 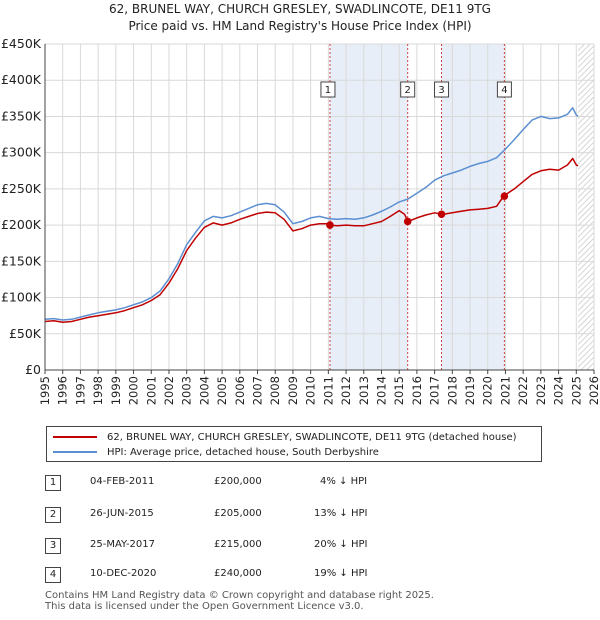 What do you see at coordinates (238, 481) in the screenshot?
I see `transaction-price: £200,000` at bounding box center [238, 481].